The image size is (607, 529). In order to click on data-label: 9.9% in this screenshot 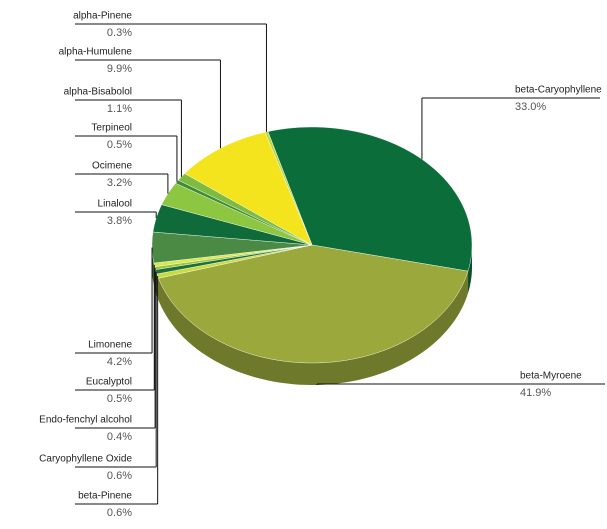, I will do `click(119, 69)`.